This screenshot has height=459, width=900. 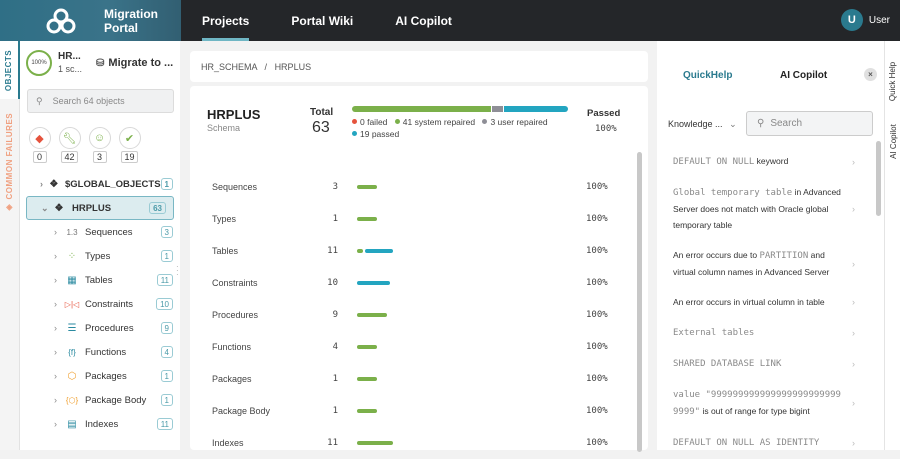 I want to click on tree-item-indexes: › ▤ Indexes 11, so click(x=100, y=424).